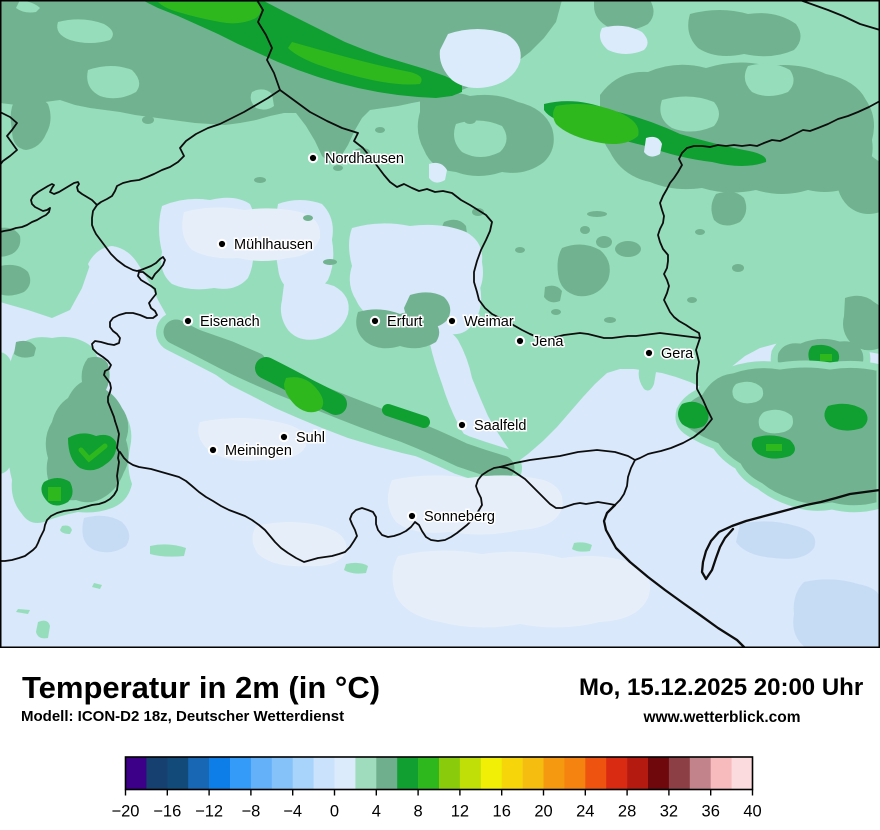 This screenshot has width=880, height=830. What do you see at coordinates (502, 812) in the screenshot?
I see `svg-text: 16` at bounding box center [502, 812].